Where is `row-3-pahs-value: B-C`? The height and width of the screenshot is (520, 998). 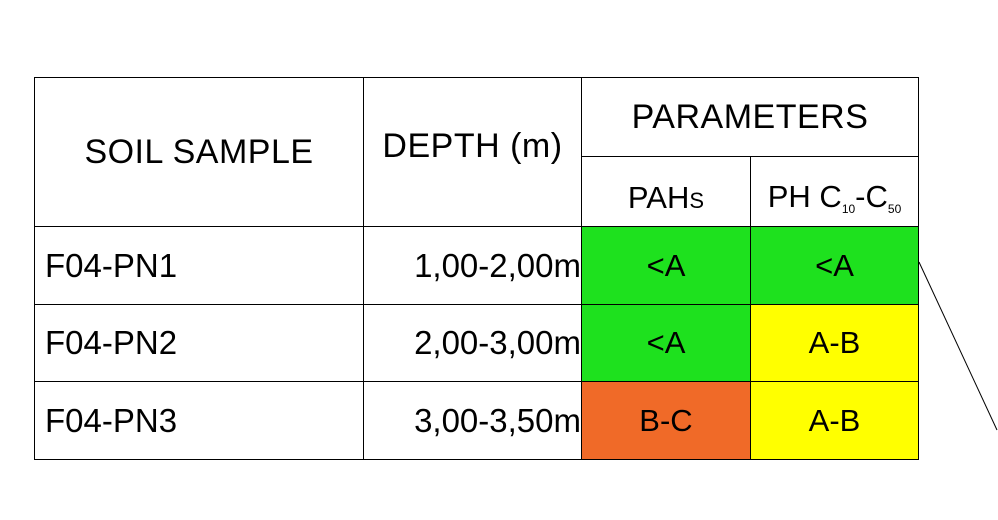 row-3-pahs-value: B-C is located at coordinates (666, 420).